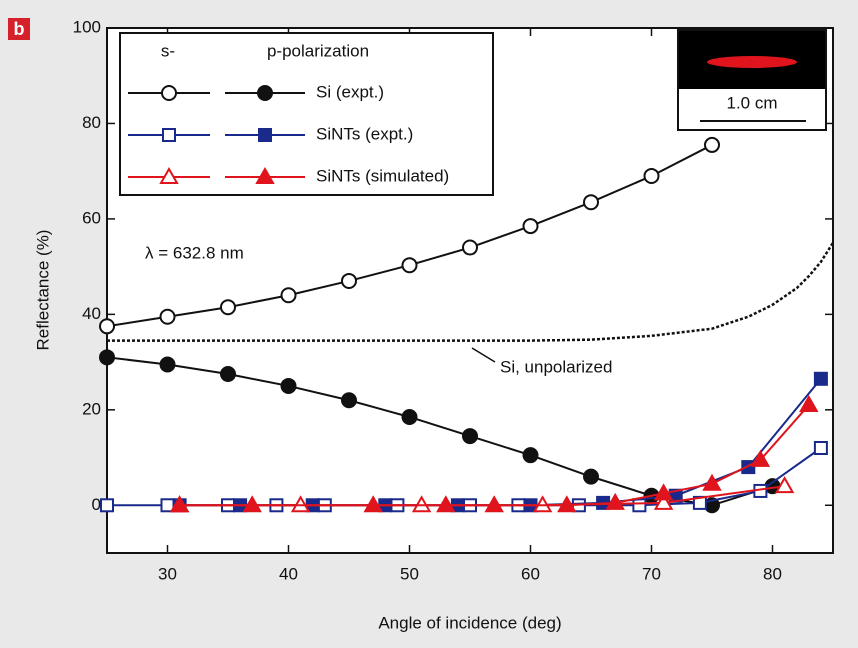 The width and height of the screenshot is (858, 648). What do you see at coordinates (530, 573) in the screenshot?
I see `x-tick-label: 60` at bounding box center [530, 573].